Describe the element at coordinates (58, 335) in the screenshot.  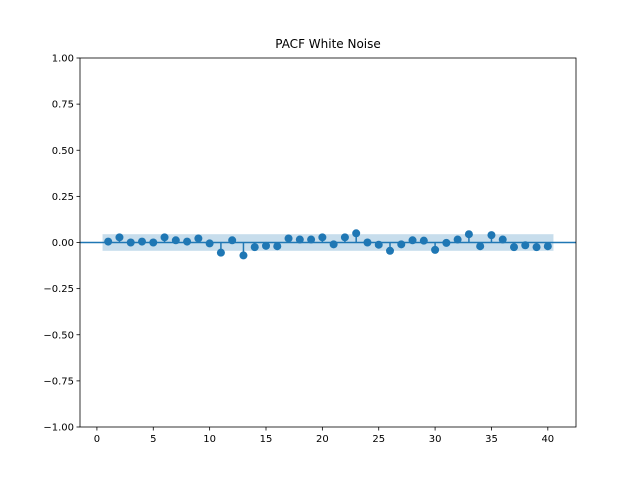
I see `y-tick-label: −0.50` at that location.